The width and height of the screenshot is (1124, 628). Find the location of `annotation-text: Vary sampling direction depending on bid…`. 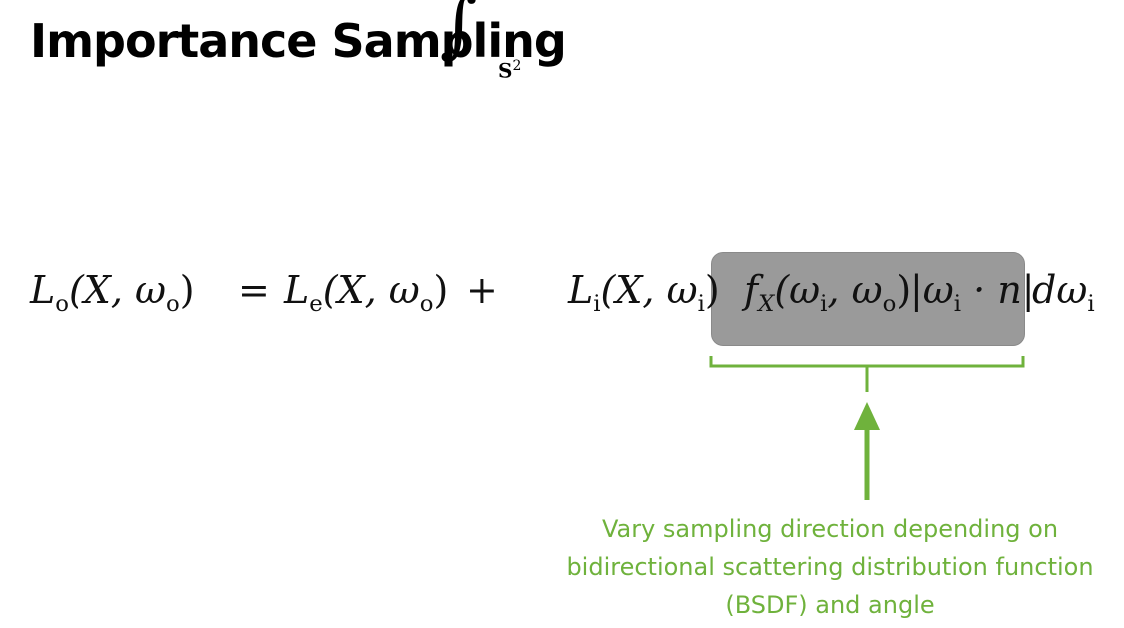

annotation-text: Vary sampling direction depending on bid… is located at coordinates (827, 567).